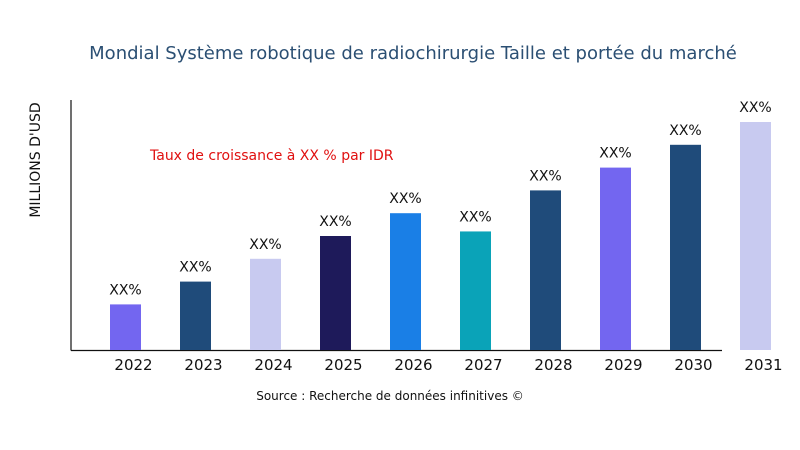 This screenshot has height=450, width=800. Describe the element at coordinates (475, 290) in the screenshot. I see `bar-2027` at that location.